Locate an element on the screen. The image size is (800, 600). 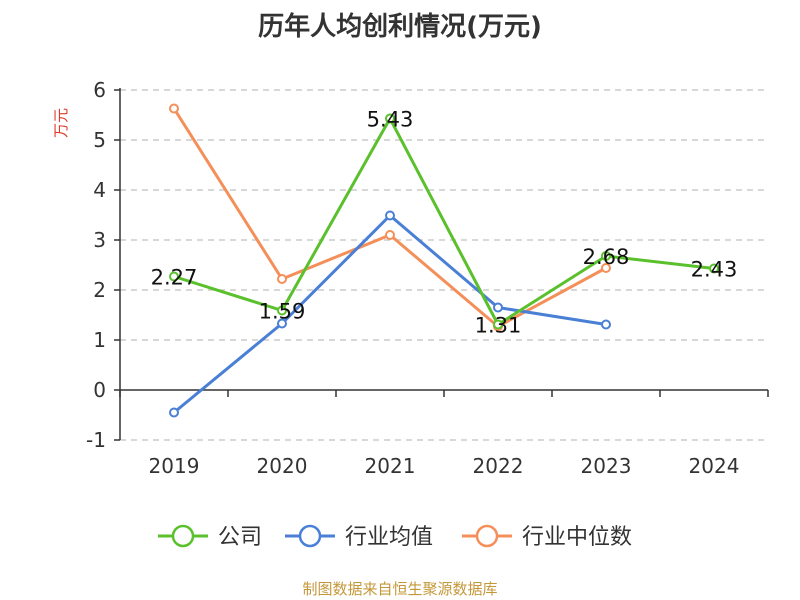
data-label: 1.31 is located at coordinates (498, 326).